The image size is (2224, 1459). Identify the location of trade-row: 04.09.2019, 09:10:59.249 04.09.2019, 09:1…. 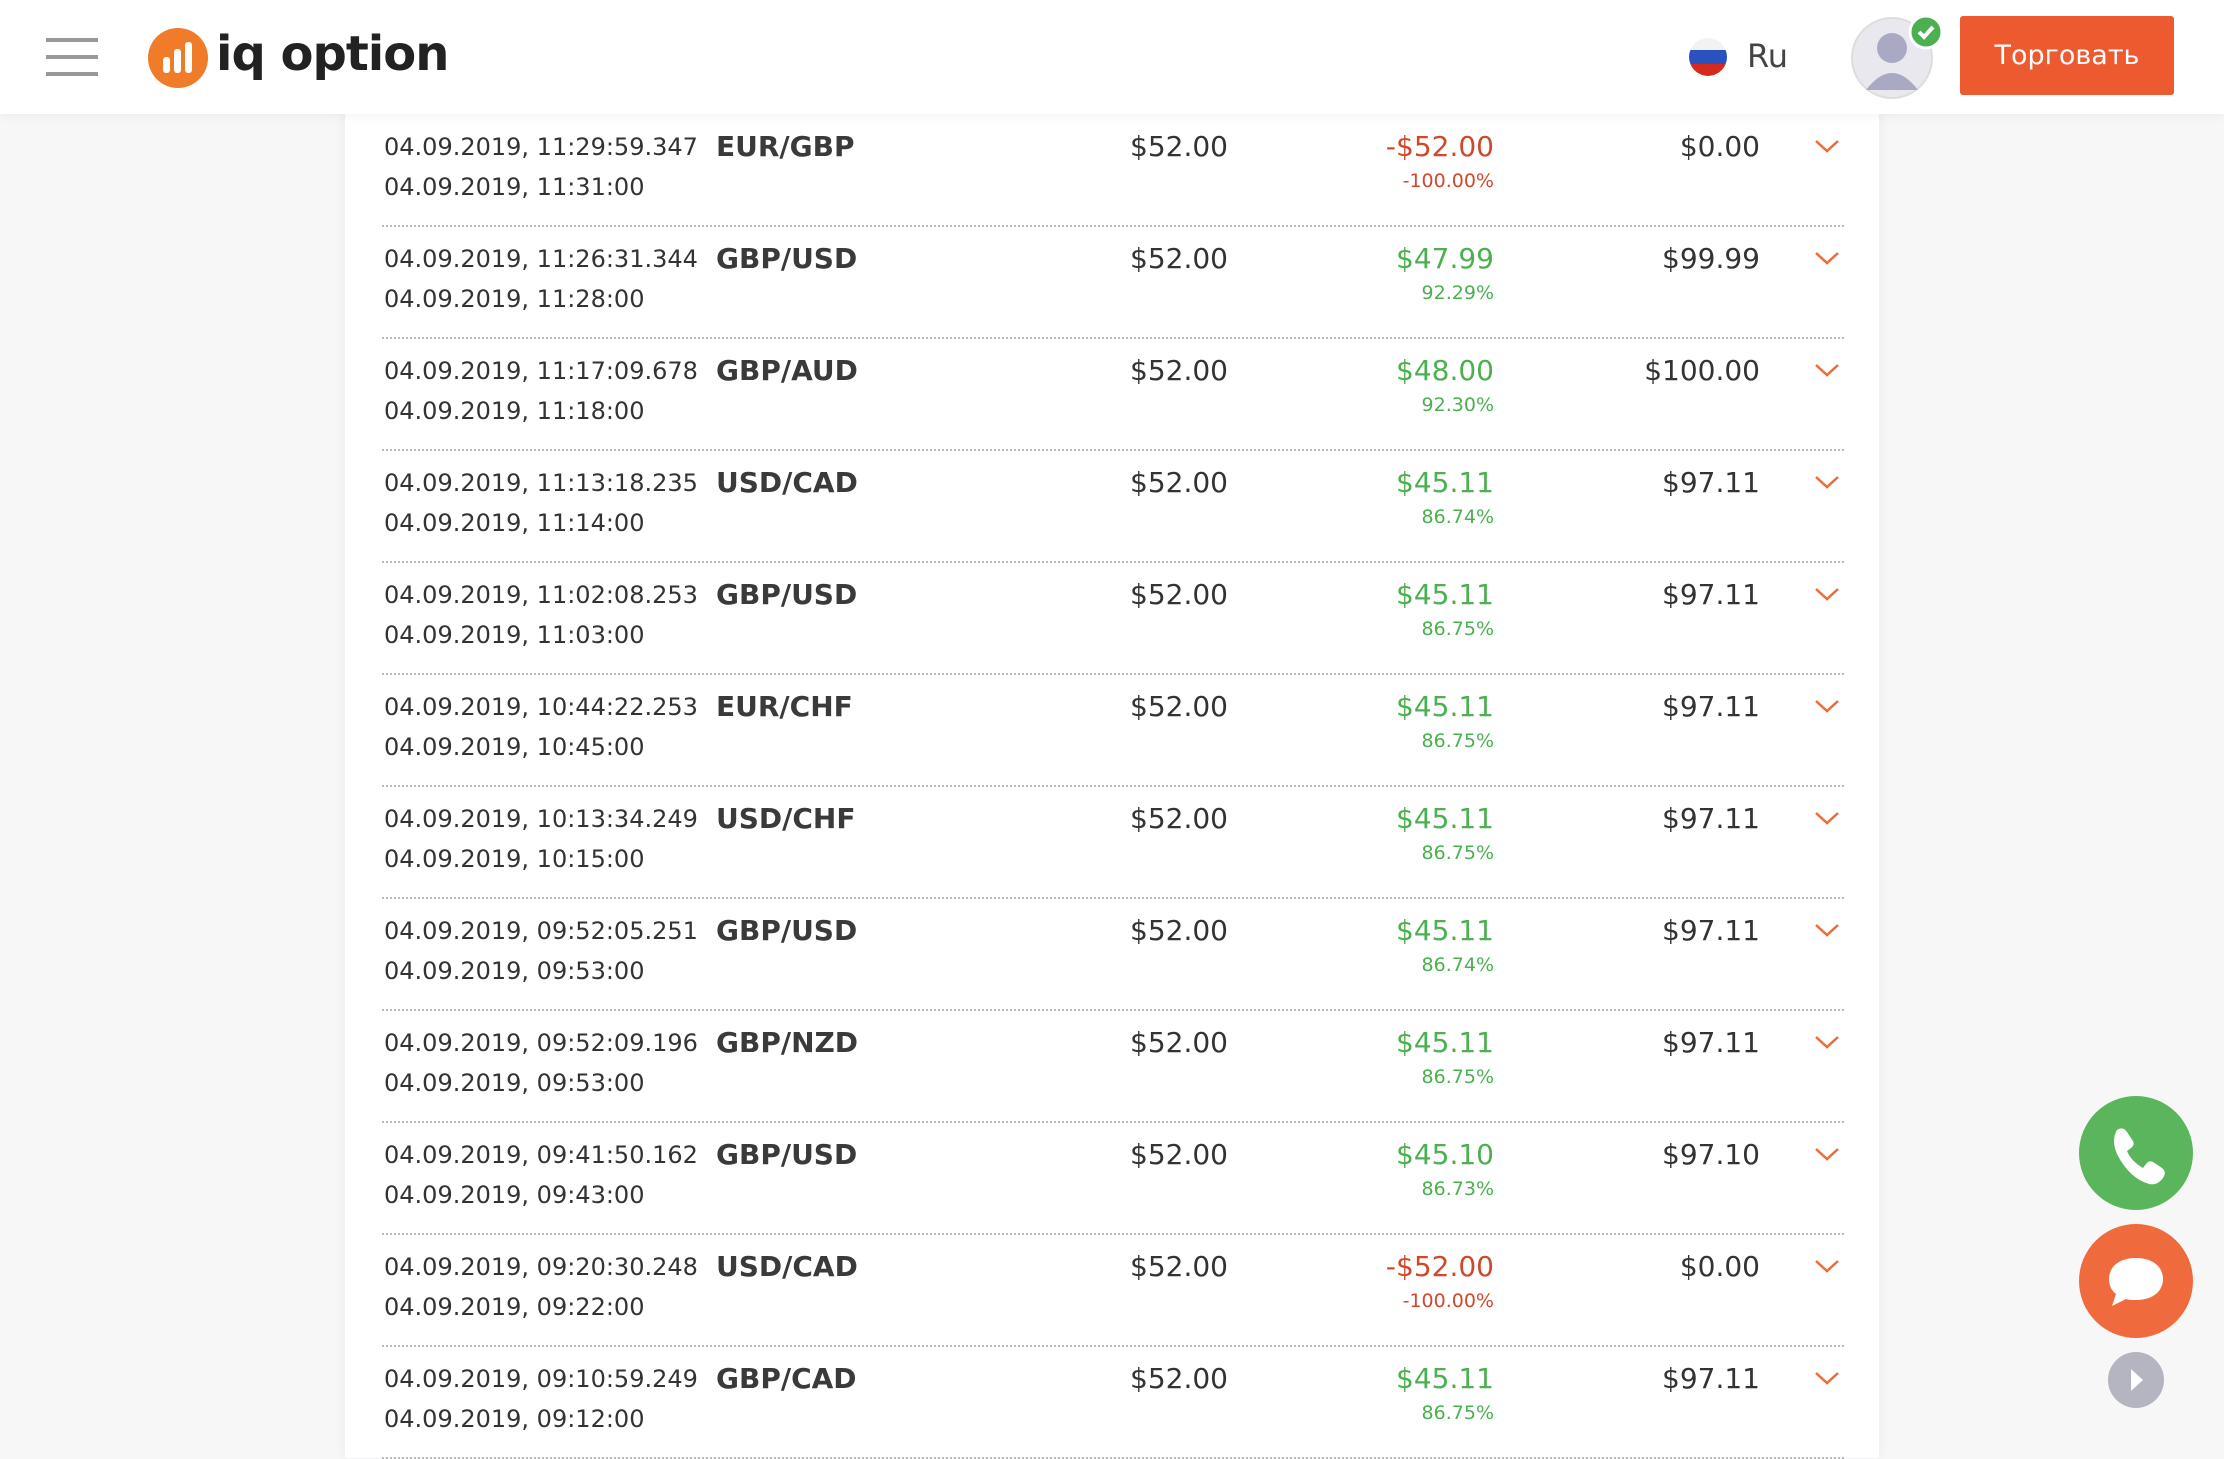
(1113, 1403).